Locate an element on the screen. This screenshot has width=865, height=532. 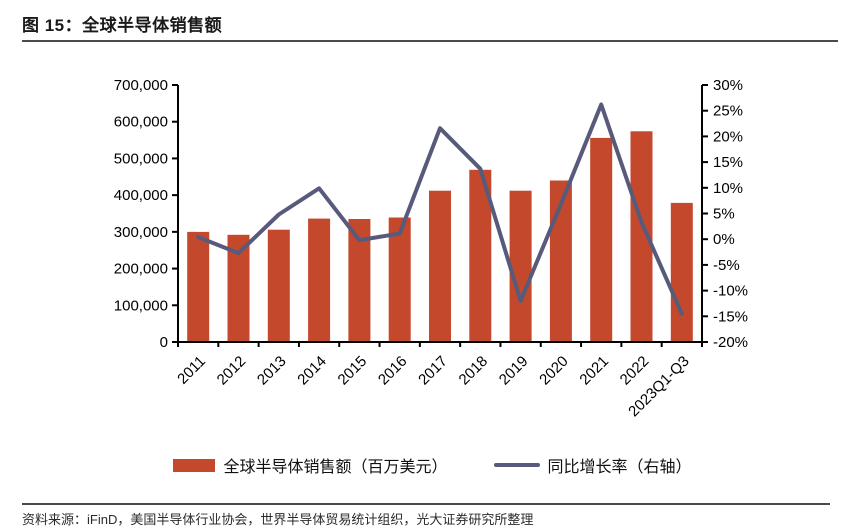
x-axis-label: 2015 is located at coordinates (353, 371).